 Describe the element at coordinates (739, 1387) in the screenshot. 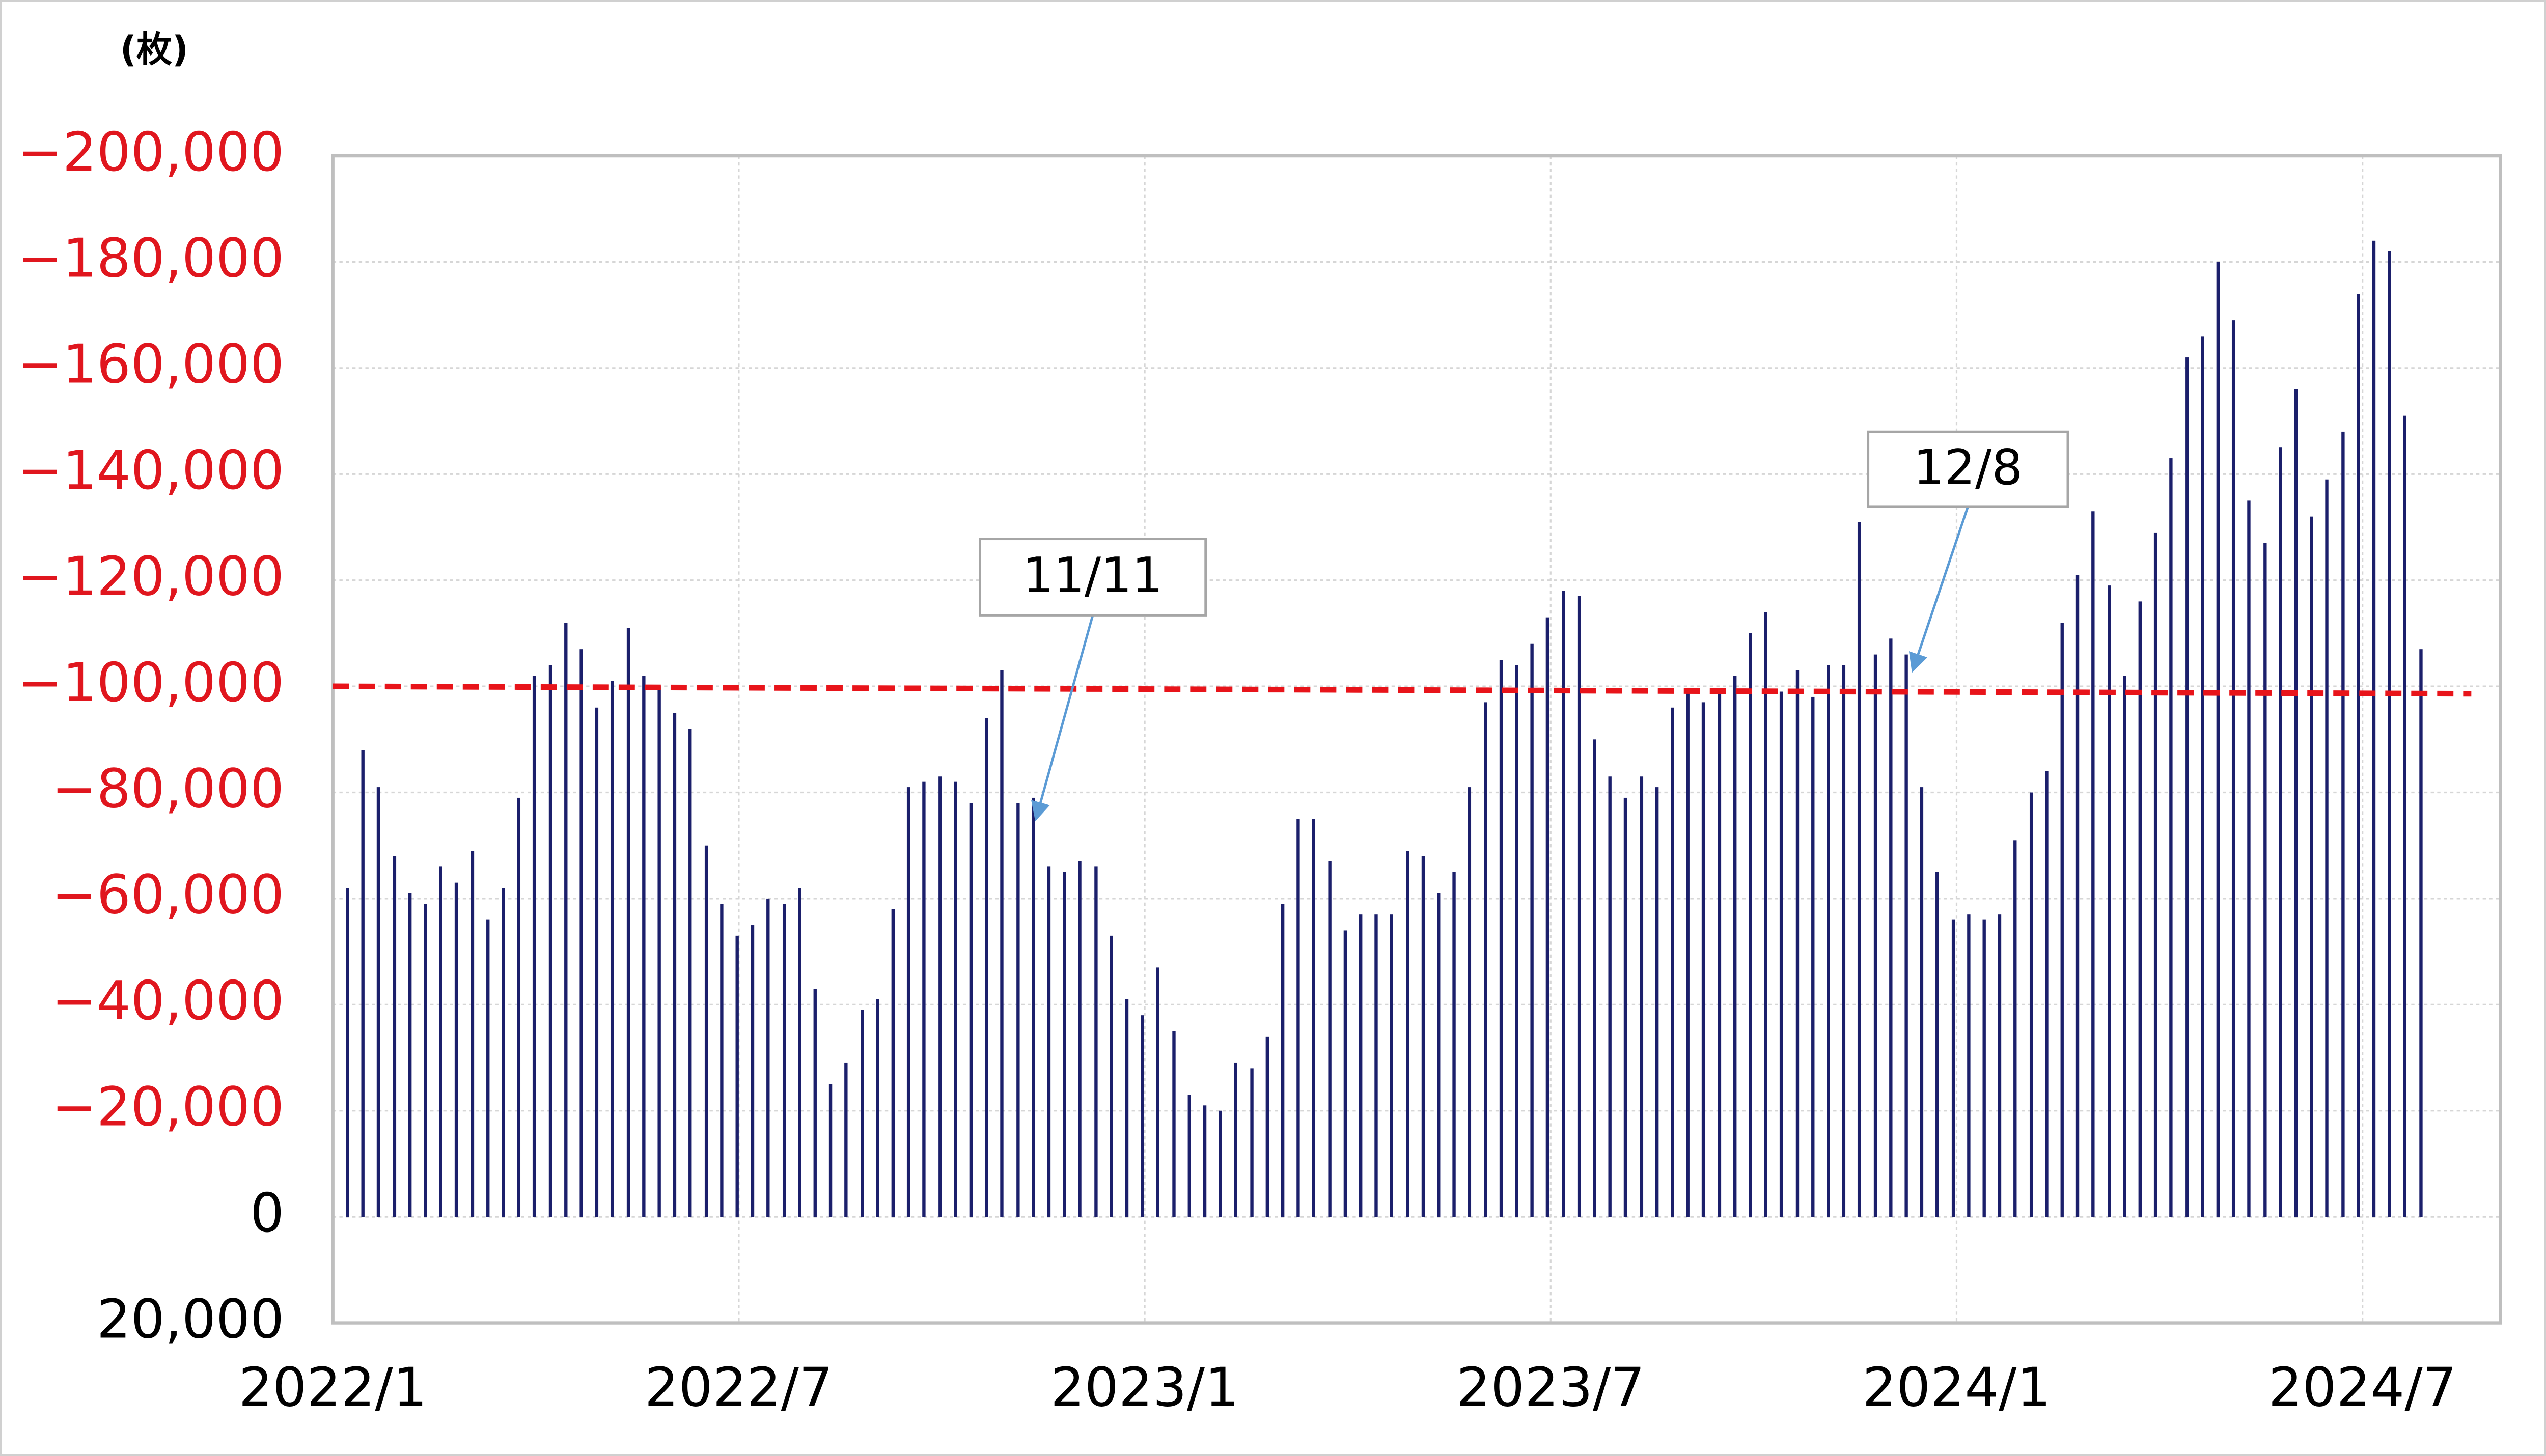

I see `x-tick-label: 2022/7` at that location.